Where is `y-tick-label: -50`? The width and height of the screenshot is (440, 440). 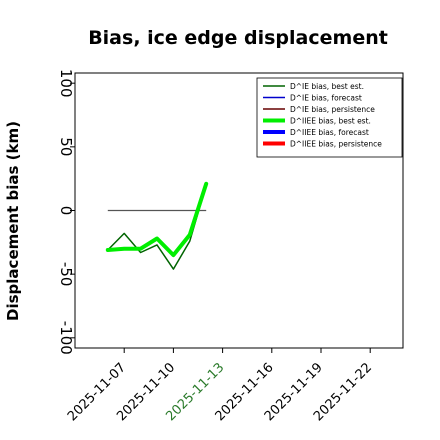 y-tick-label: -50 is located at coordinates (66, 274).